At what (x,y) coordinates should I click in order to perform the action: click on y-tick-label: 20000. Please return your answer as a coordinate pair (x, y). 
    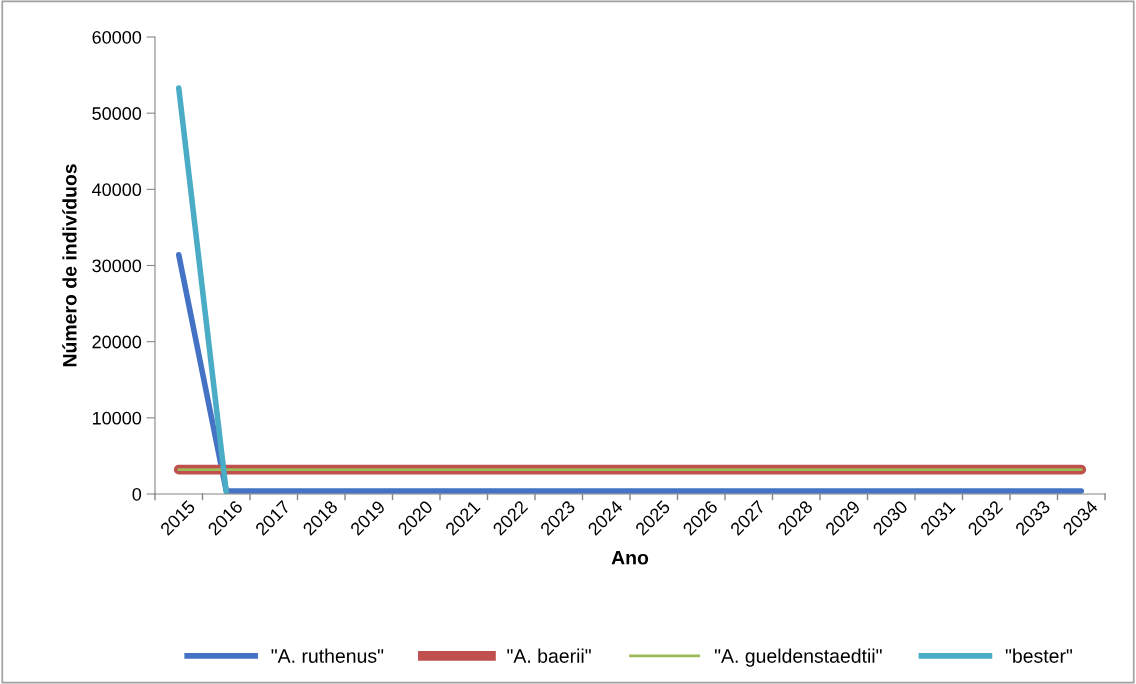
    Looking at the image, I should click on (117, 342).